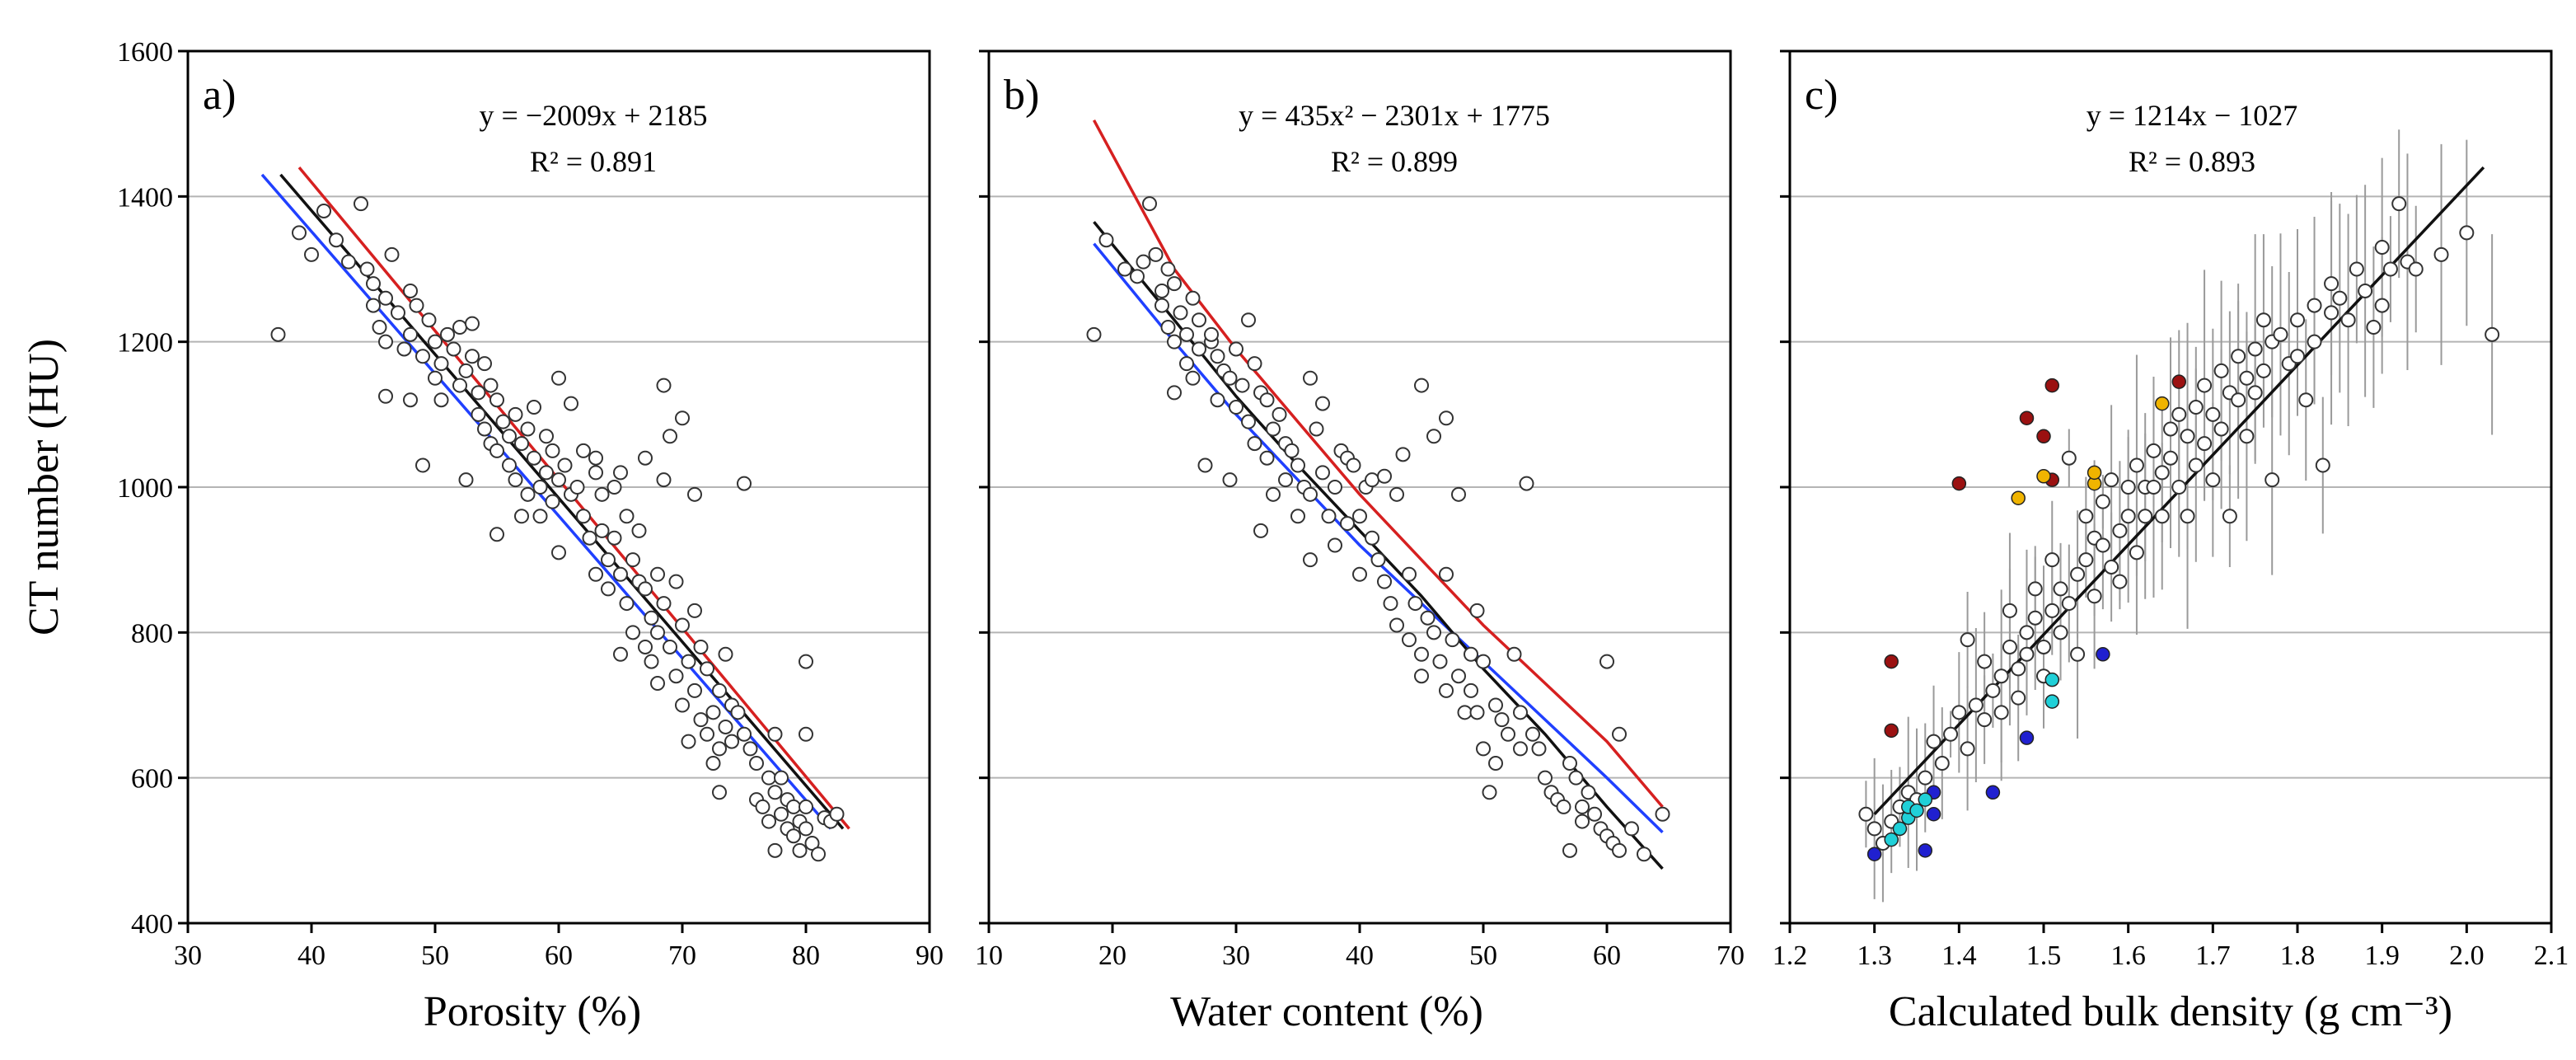  What do you see at coordinates (2382, 956) in the screenshot?
I see `panel-c-x-tick-label: 1.9` at bounding box center [2382, 956].